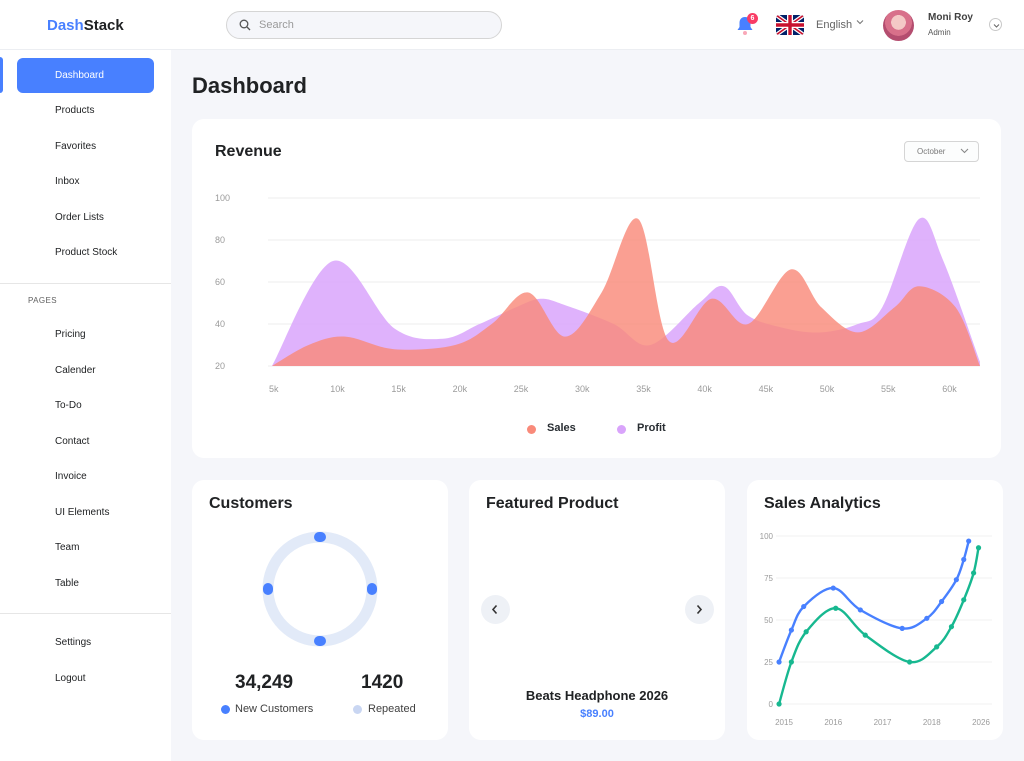 This screenshot has height=761, width=1024. Describe the element at coordinates (85, 181) in the screenshot. I see `sidebar-item-inbox: Inbox` at that location.